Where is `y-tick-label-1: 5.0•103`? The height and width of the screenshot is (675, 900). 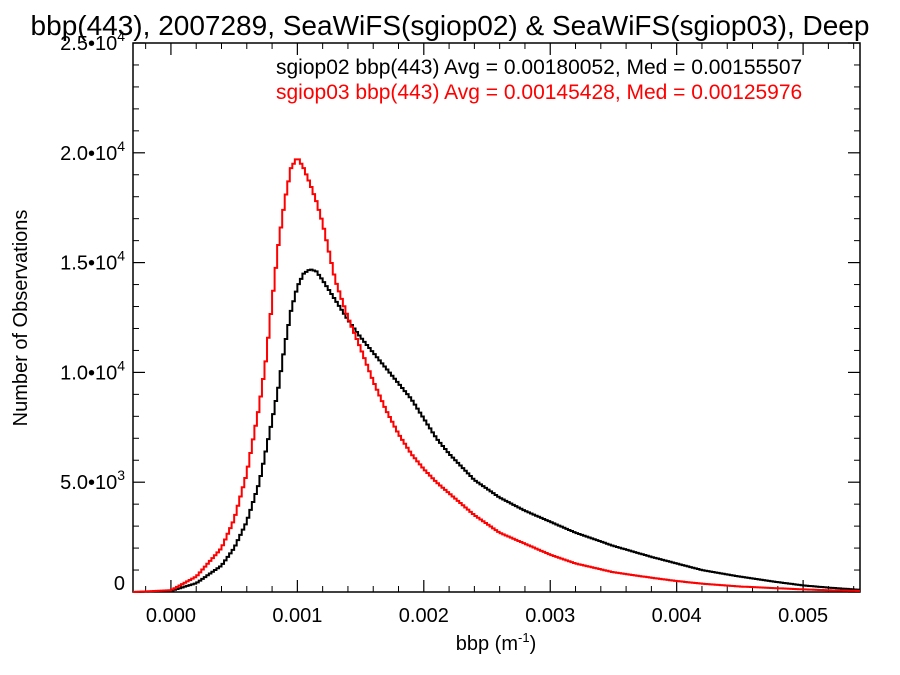 y-tick-label-1: 5.0•103 is located at coordinates (92, 480).